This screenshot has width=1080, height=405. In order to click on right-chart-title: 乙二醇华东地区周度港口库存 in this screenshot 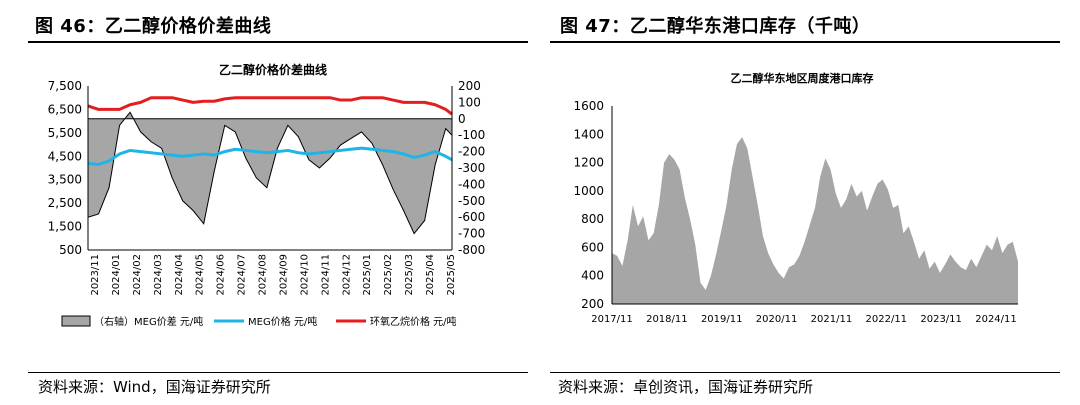, I will do `click(802, 78)`.